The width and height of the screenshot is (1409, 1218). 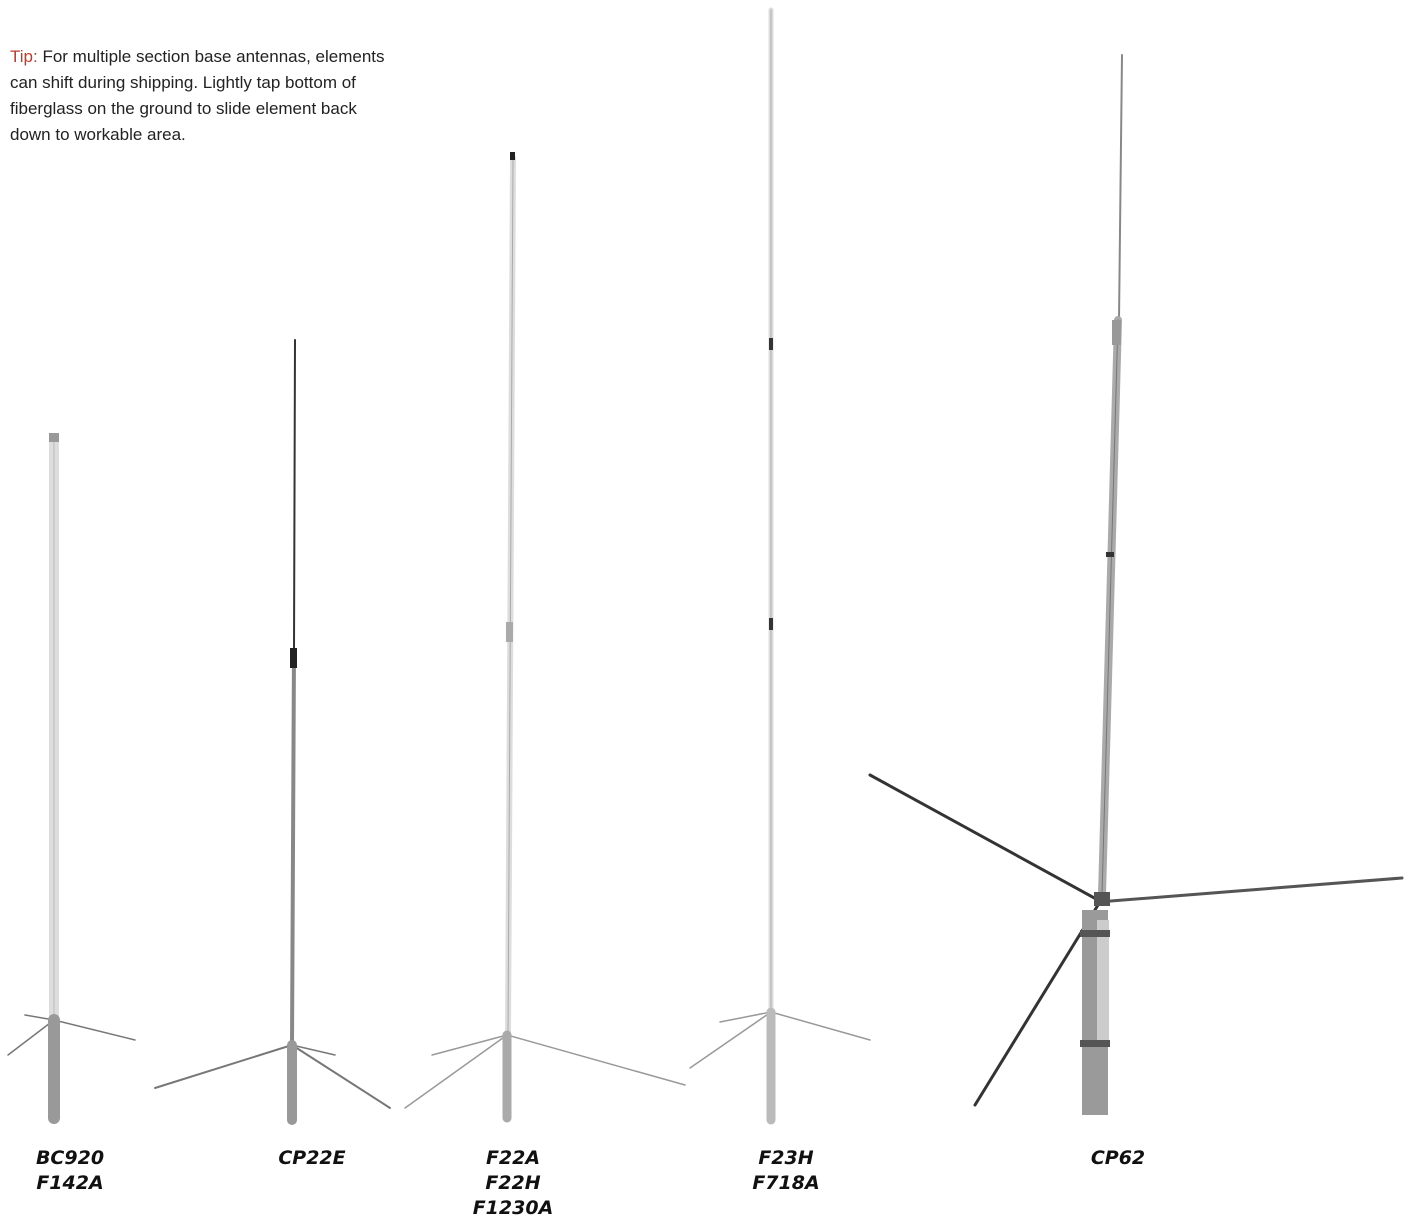 I want to click on model-label: BC920, so click(x=70, y=1158).